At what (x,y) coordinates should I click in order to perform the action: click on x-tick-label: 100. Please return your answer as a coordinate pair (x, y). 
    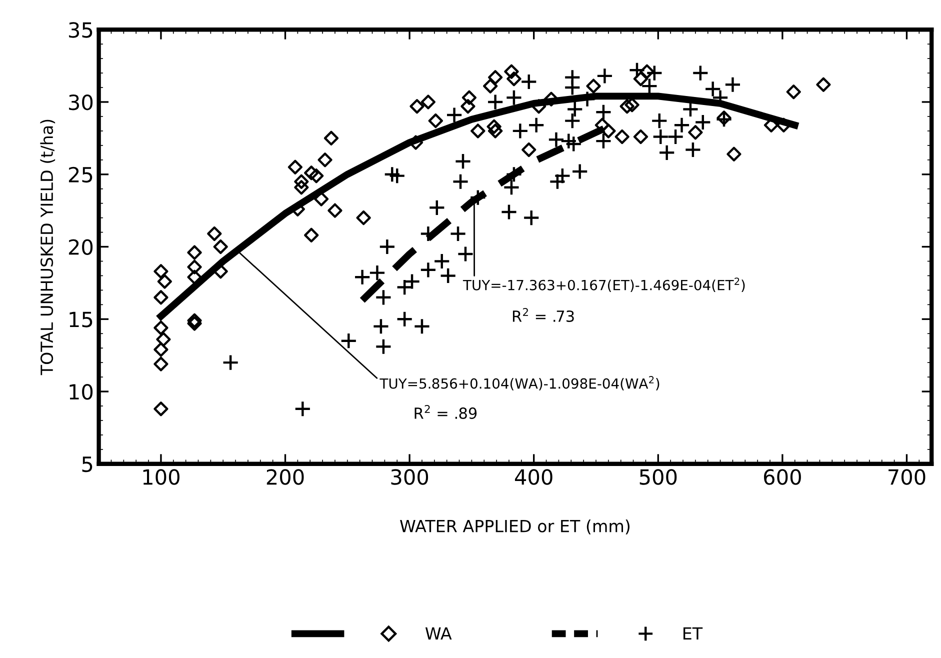
    Looking at the image, I should click on (161, 477).